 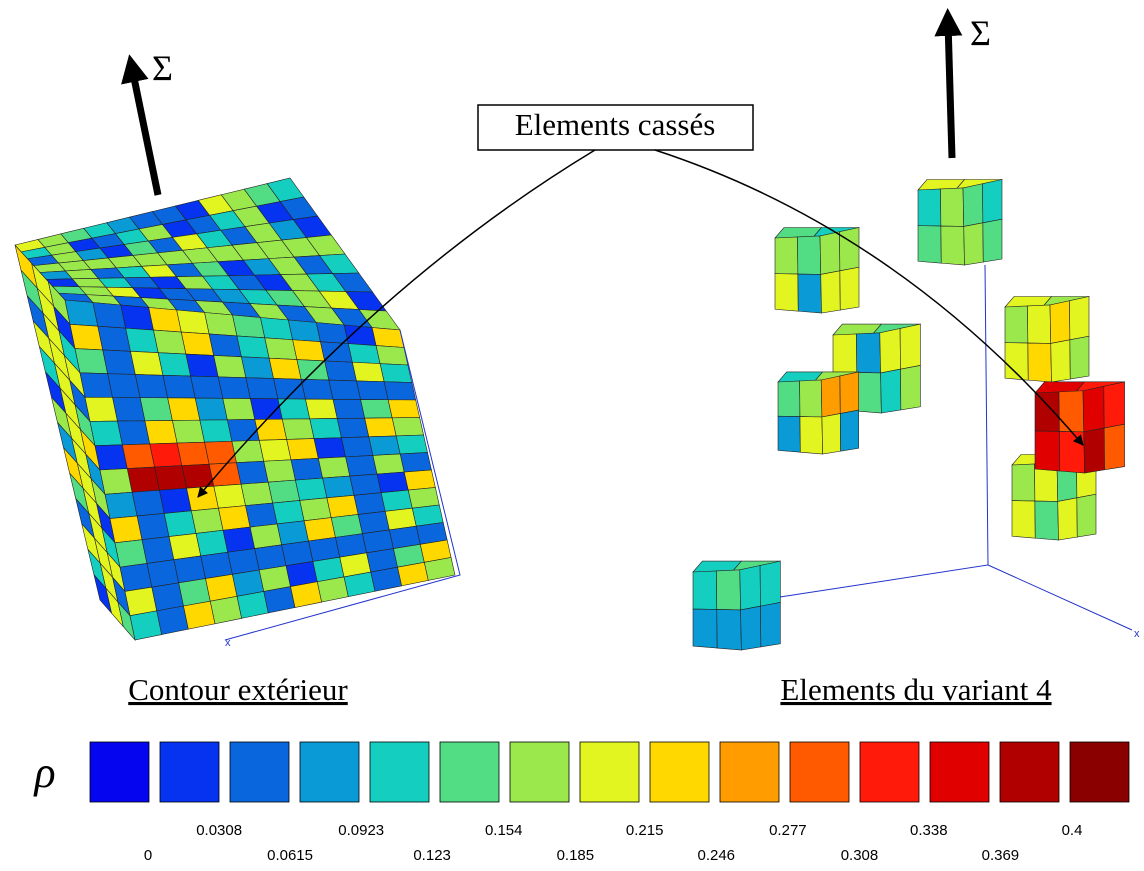 I want to click on colorbar-symbol: ρ, so click(x=43, y=772).